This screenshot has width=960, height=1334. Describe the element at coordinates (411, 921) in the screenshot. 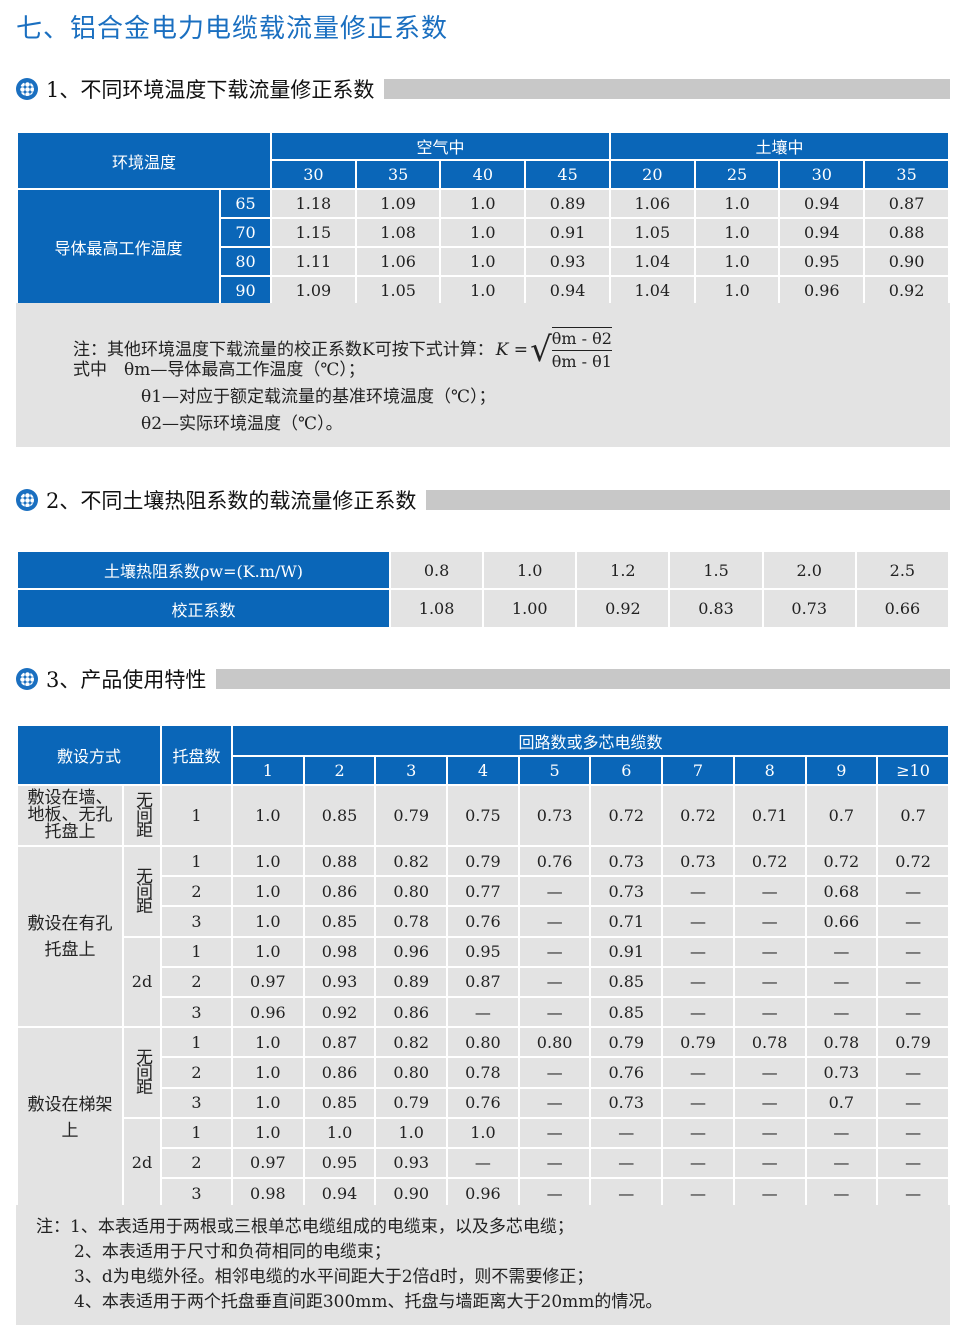

I see `value-cell: 0.78` at that location.